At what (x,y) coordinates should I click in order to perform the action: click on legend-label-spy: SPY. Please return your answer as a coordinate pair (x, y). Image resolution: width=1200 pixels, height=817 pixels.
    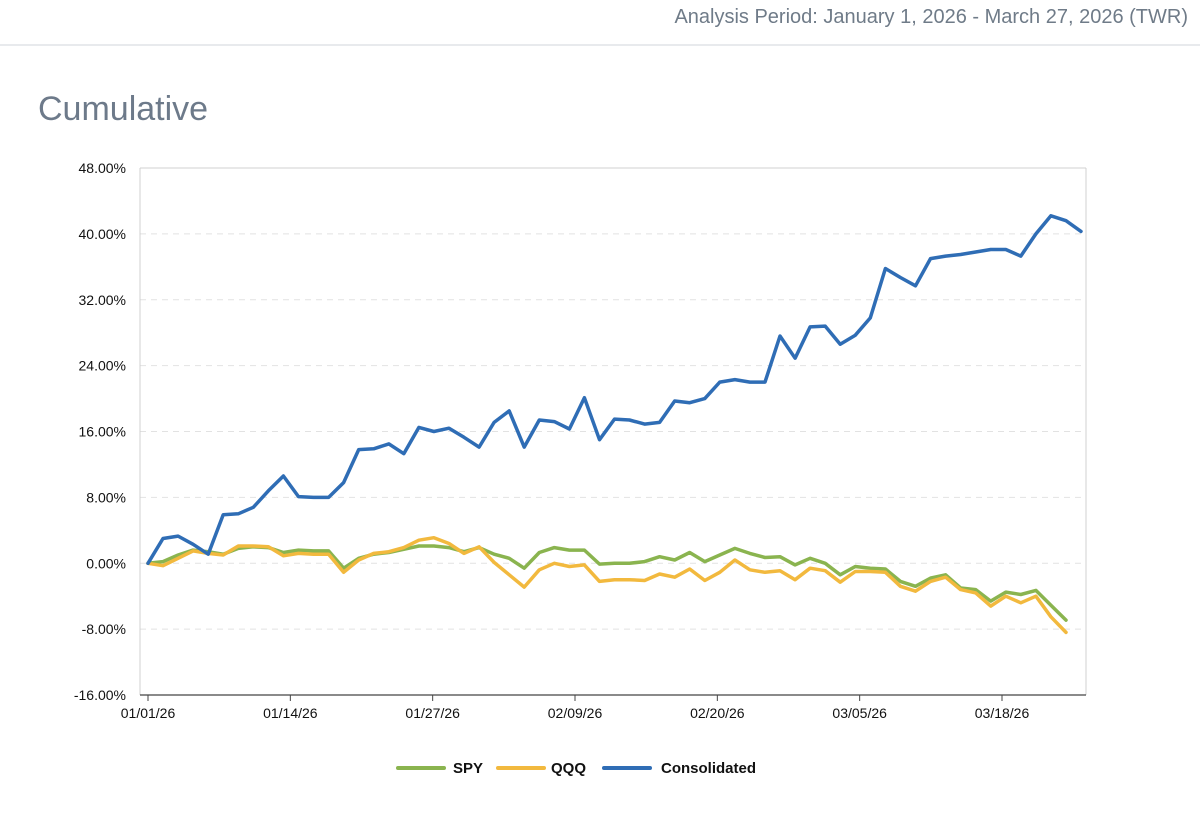
    Looking at the image, I should click on (468, 768).